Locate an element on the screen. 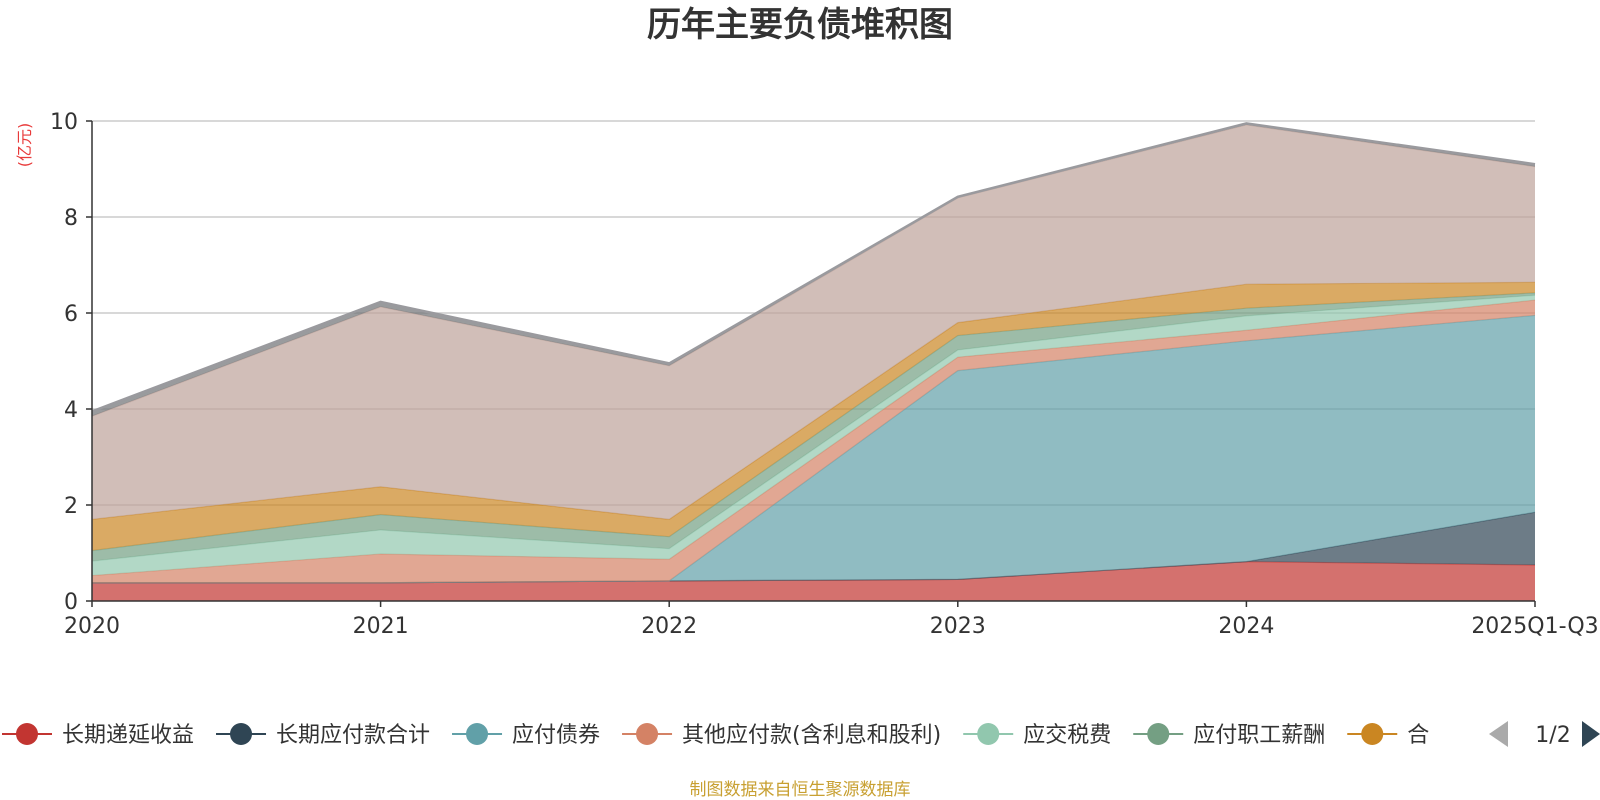 This screenshot has height=800, width=1600. y-axis-unit-label: (亿元) is located at coordinates (24, 145).